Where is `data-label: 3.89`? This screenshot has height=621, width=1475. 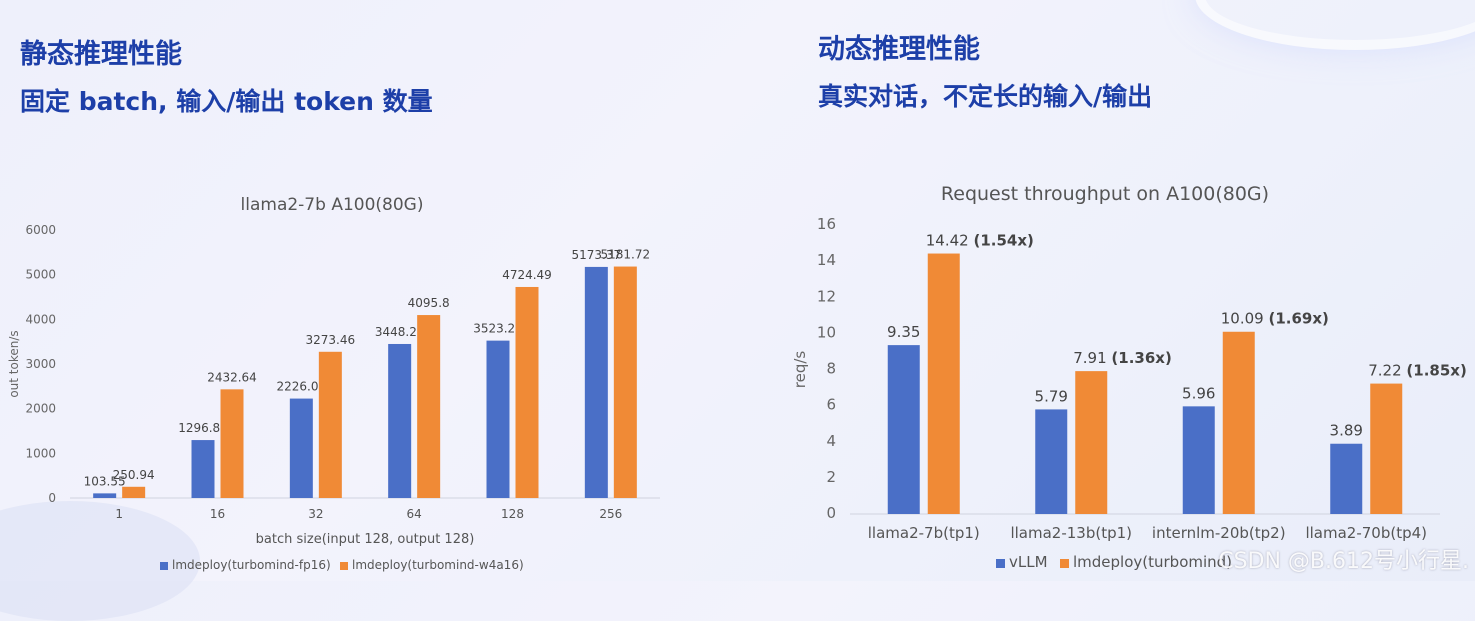 data-label: 3.89 is located at coordinates (1346, 431).